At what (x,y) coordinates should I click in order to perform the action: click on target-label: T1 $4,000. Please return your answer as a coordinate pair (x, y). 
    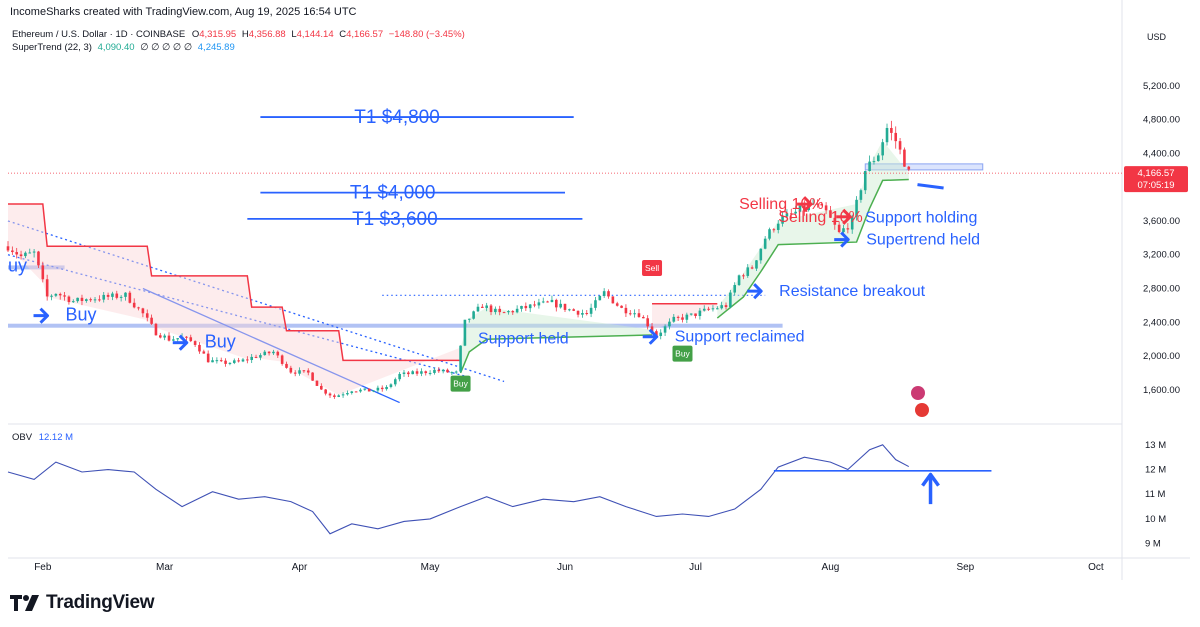
    Looking at the image, I should click on (393, 193).